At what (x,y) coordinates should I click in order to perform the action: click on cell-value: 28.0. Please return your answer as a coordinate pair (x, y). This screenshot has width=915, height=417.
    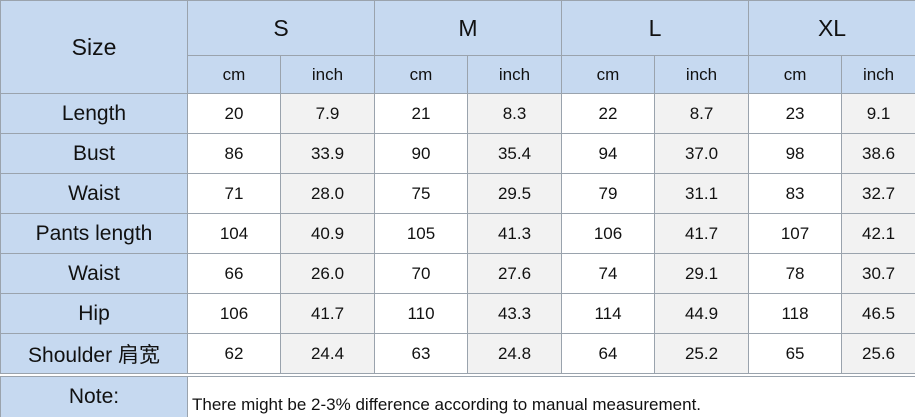
    Looking at the image, I should click on (327, 193).